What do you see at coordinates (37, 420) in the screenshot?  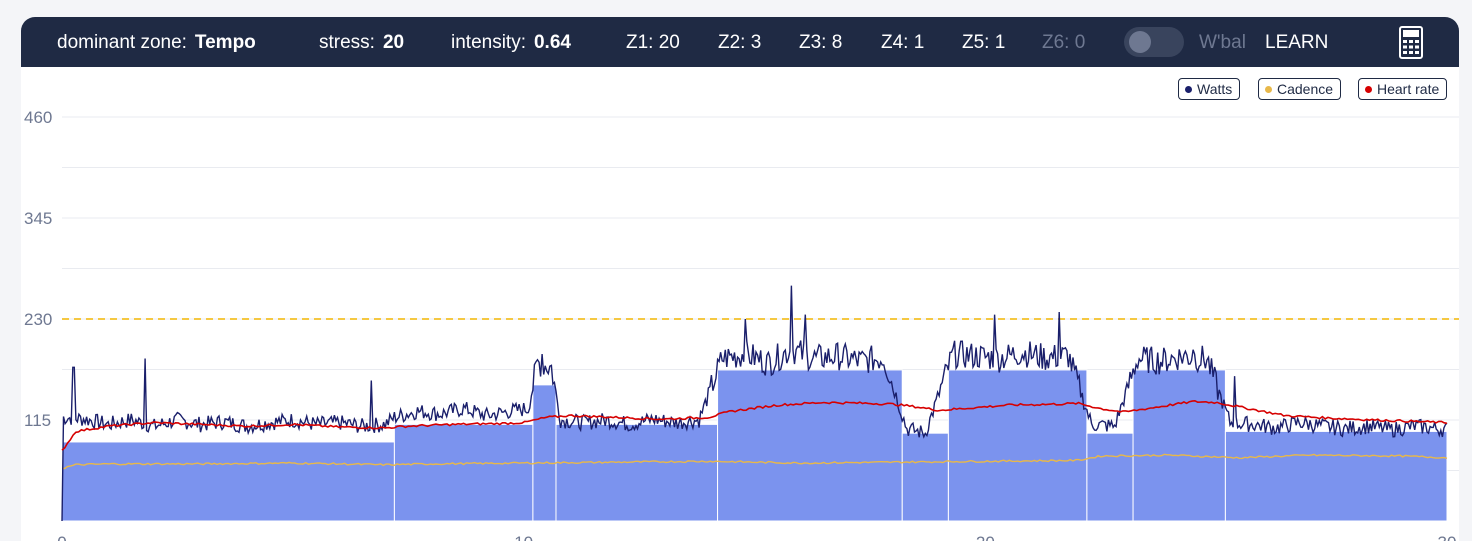 I see `y-tick-label: 115` at bounding box center [37, 420].